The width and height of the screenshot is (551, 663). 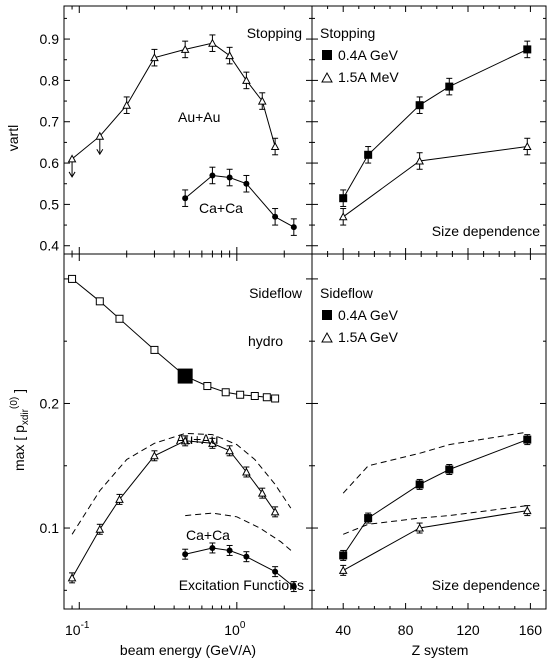 I want to click on br-legend-triangle-icon, so click(x=327, y=337).